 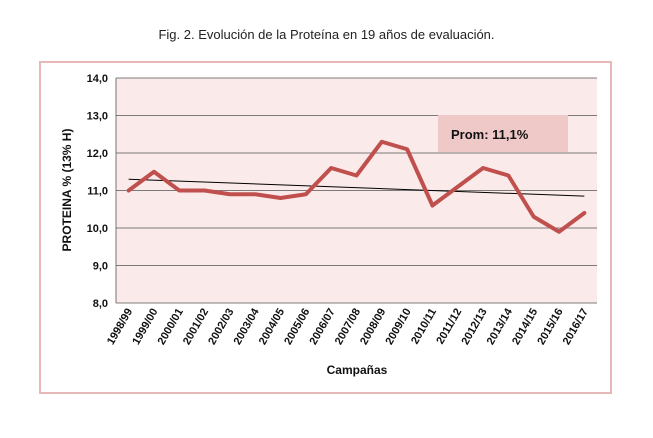 What do you see at coordinates (97, 79) in the screenshot?
I see `y-tick-label: 14,0` at bounding box center [97, 79].